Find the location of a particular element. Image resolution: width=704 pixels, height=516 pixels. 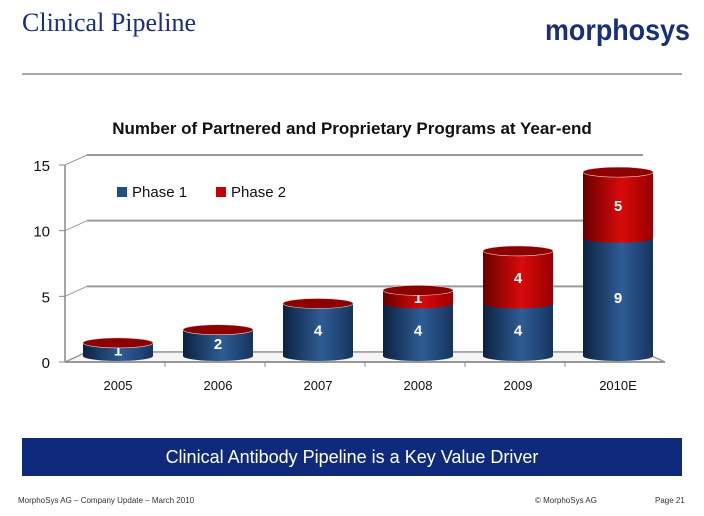

header-divider is located at coordinates (352, 74).